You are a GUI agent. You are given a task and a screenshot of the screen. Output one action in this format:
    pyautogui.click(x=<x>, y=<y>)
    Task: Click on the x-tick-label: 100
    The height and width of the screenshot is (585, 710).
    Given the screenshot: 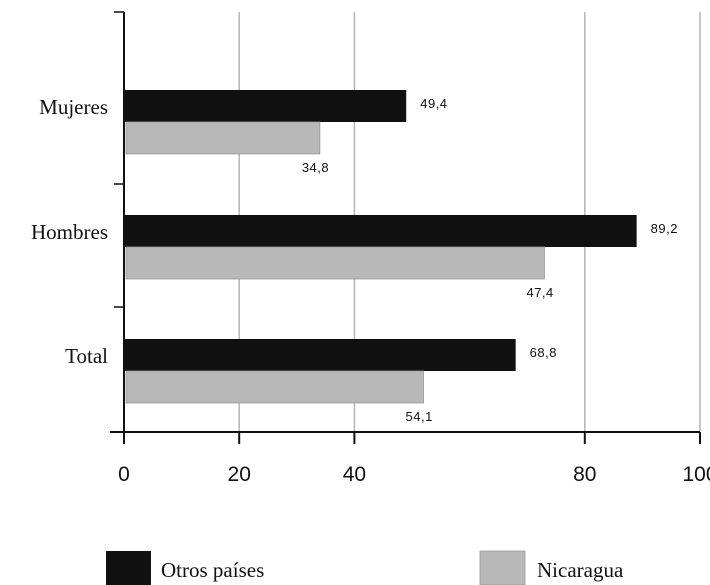 What is the action you would take?
    pyautogui.click(x=696, y=474)
    